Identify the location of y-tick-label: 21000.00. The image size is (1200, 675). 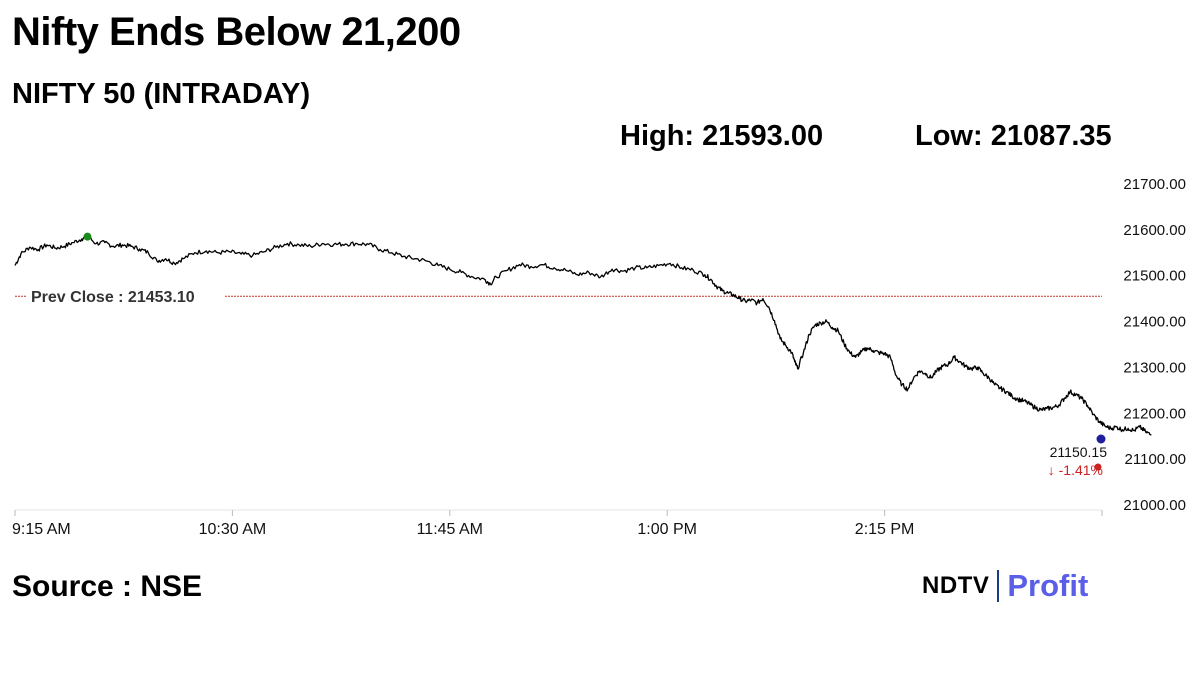
(1154, 505).